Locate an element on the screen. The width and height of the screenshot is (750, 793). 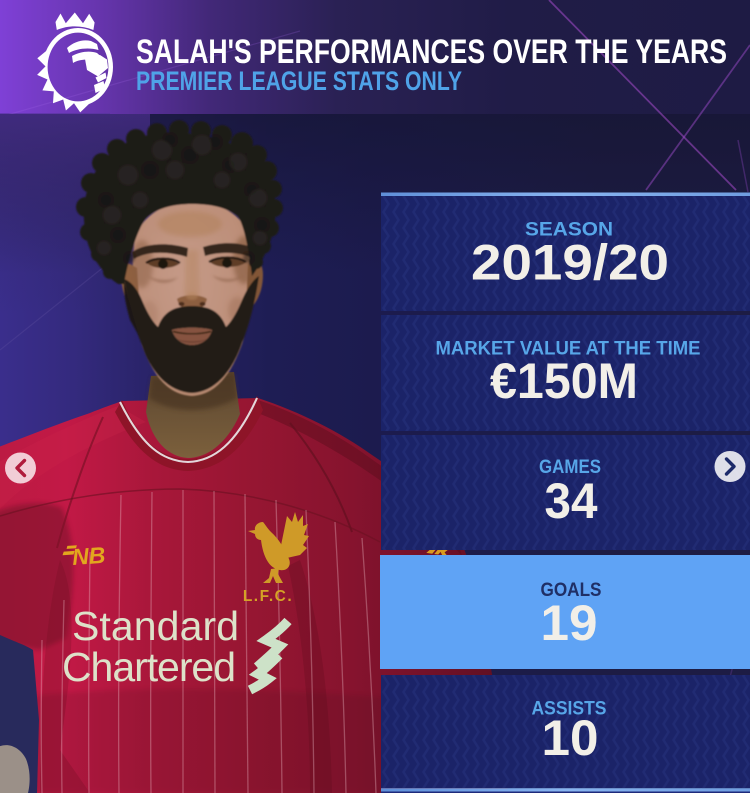
svg-text: GOALS is located at coordinates (571, 590).